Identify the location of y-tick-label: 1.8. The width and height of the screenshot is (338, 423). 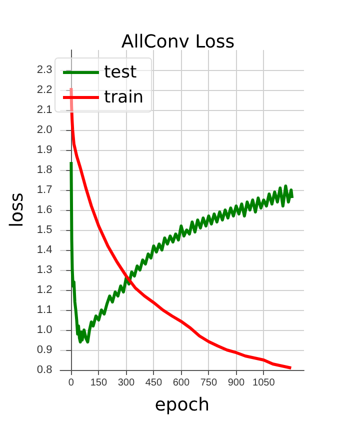
(44, 170).